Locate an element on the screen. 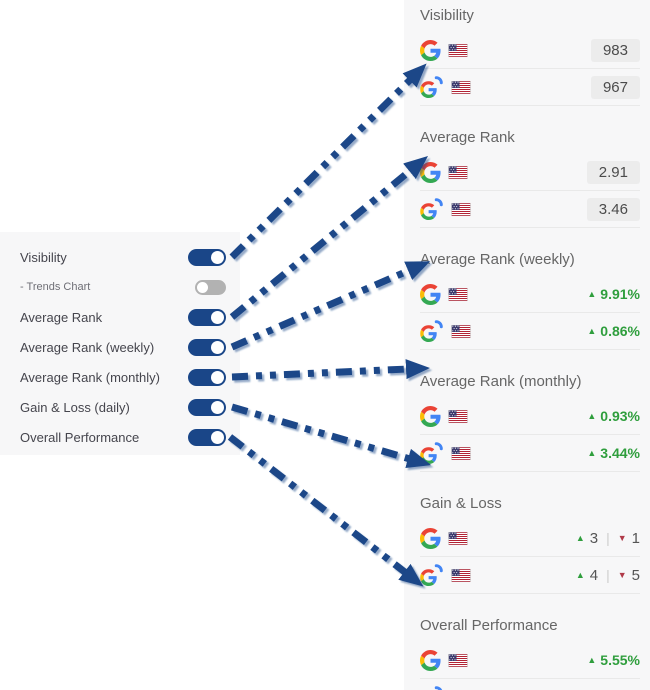  sidebar-item-visibility: Visibility is located at coordinates (120, 257).